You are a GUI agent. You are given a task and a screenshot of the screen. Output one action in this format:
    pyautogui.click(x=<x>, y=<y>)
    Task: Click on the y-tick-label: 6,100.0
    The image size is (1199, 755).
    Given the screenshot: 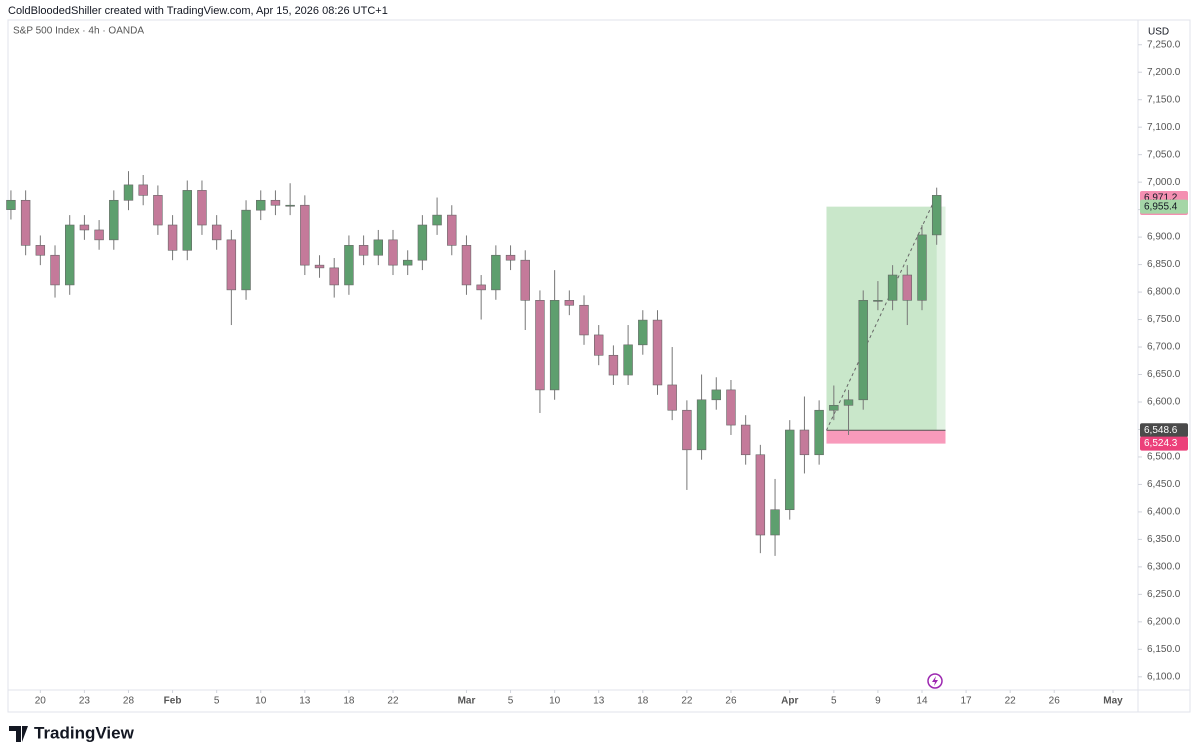 What is the action you would take?
    pyautogui.click(x=1164, y=676)
    